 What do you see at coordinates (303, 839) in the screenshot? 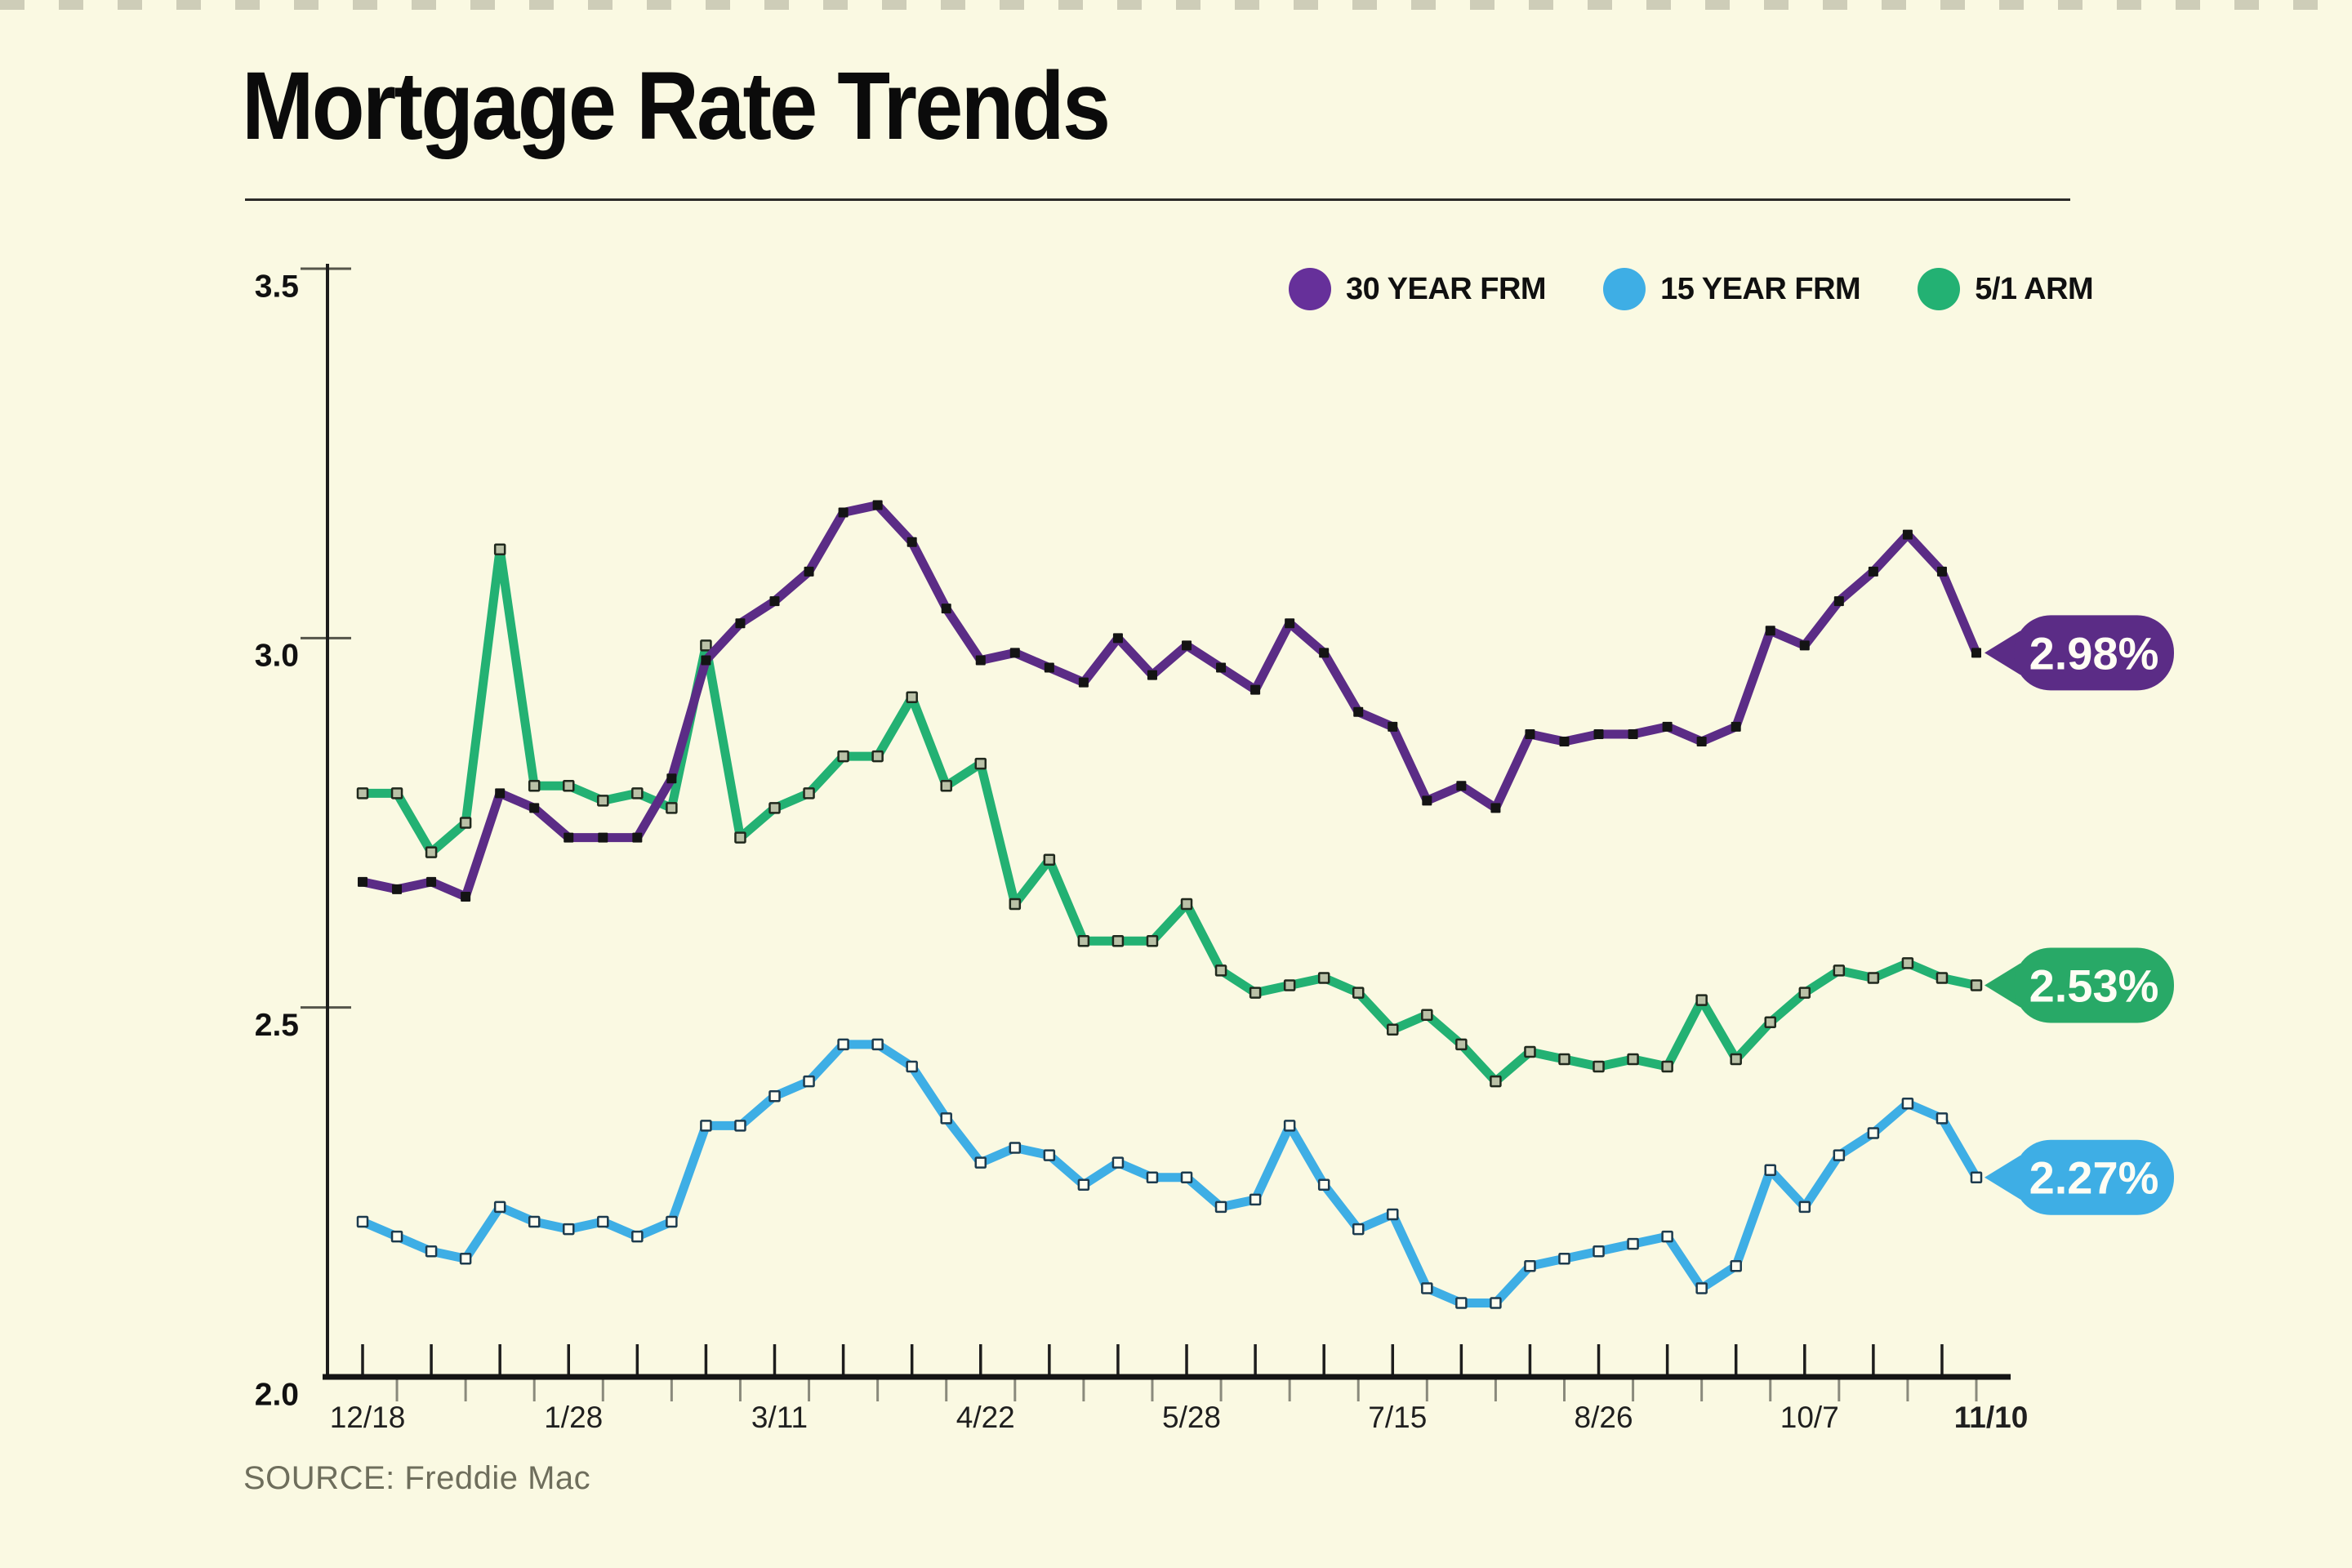
I see `y-axis: 3.5 3.0 2.5 2.0` at bounding box center [303, 839].